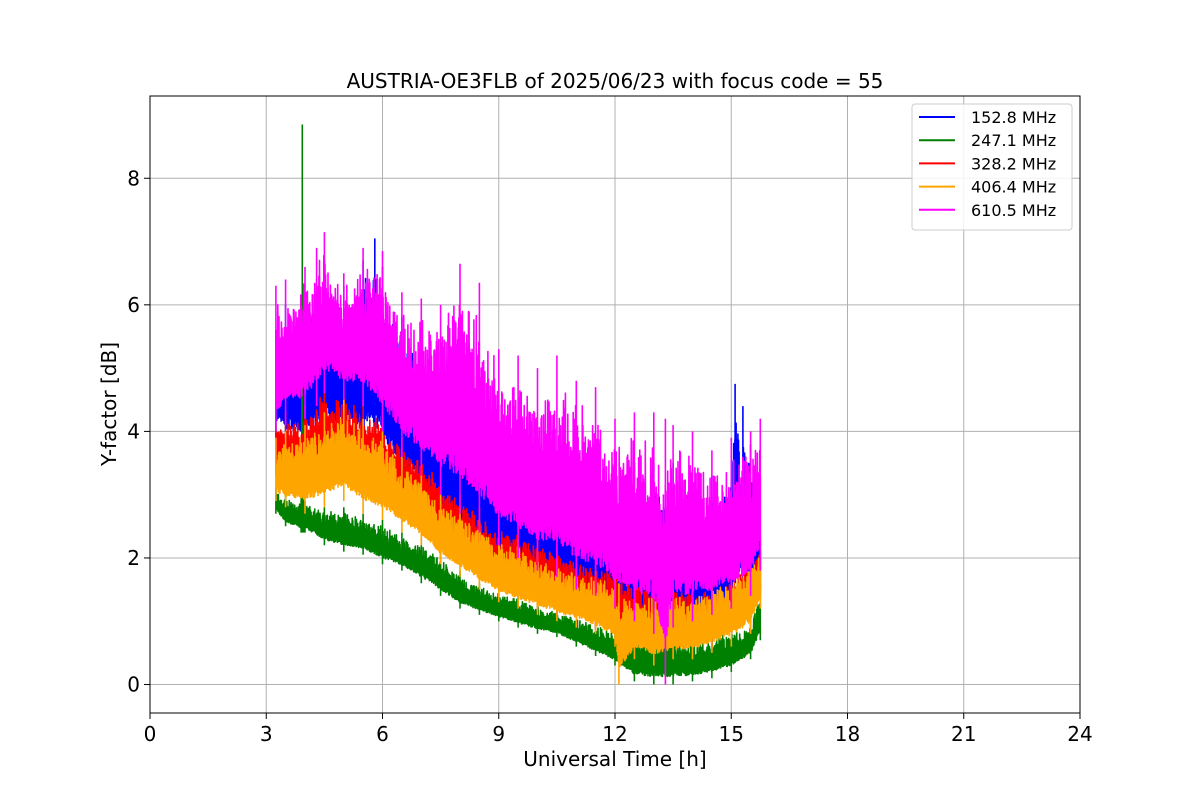 The height and width of the screenshot is (800, 1200). What do you see at coordinates (614, 734) in the screenshot?
I see `x-tick-label: 12` at bounding box center [614, 734].